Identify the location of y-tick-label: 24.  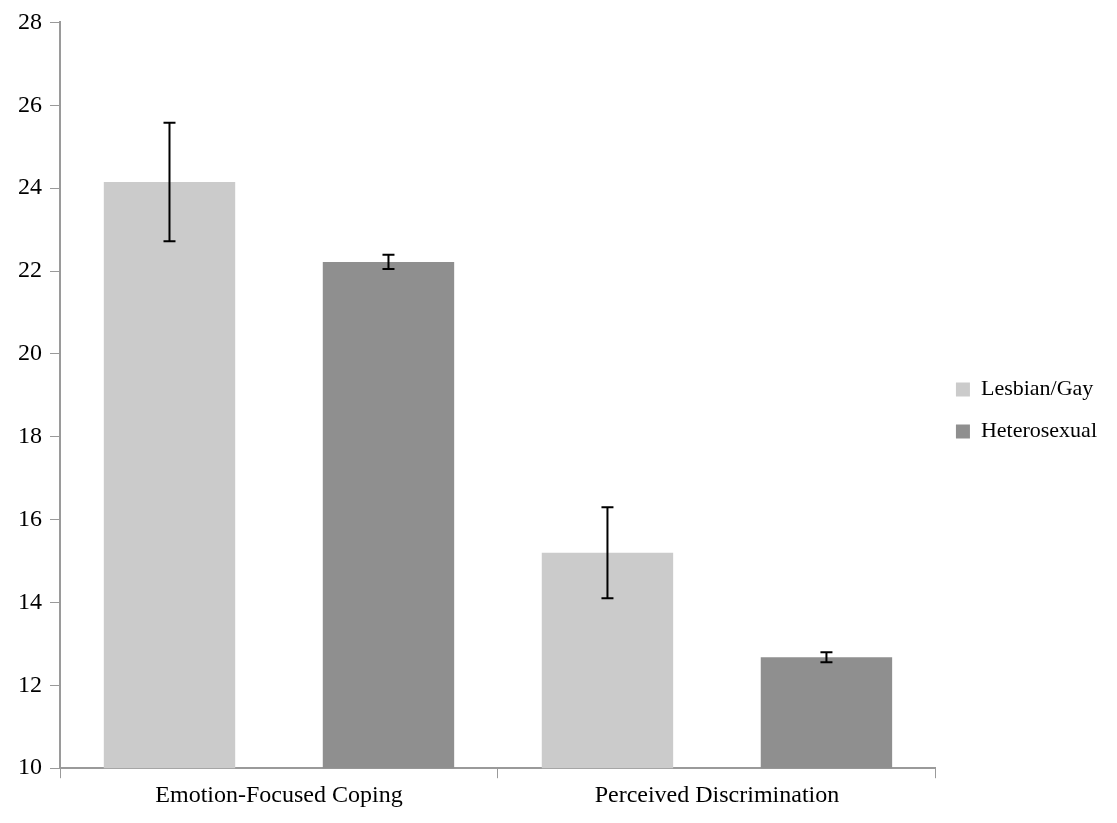
(30, 186).